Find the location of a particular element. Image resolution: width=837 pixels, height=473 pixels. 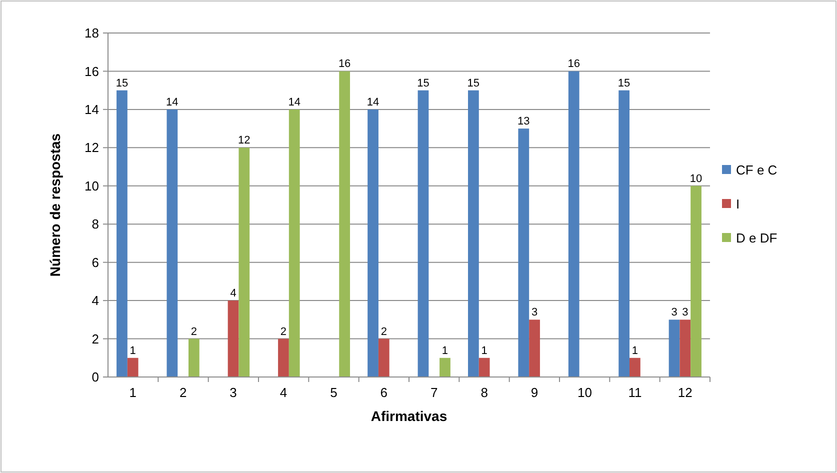

x-tick-label: 6 is located at coordinates (384, 392).